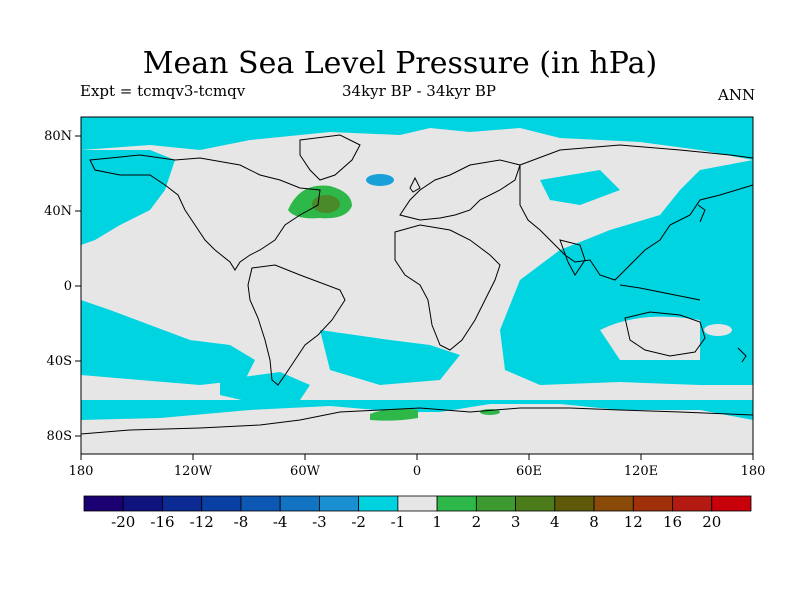 This screenshot has height=600, width=800. I want to click on coast-north-america, so click(205, 212).